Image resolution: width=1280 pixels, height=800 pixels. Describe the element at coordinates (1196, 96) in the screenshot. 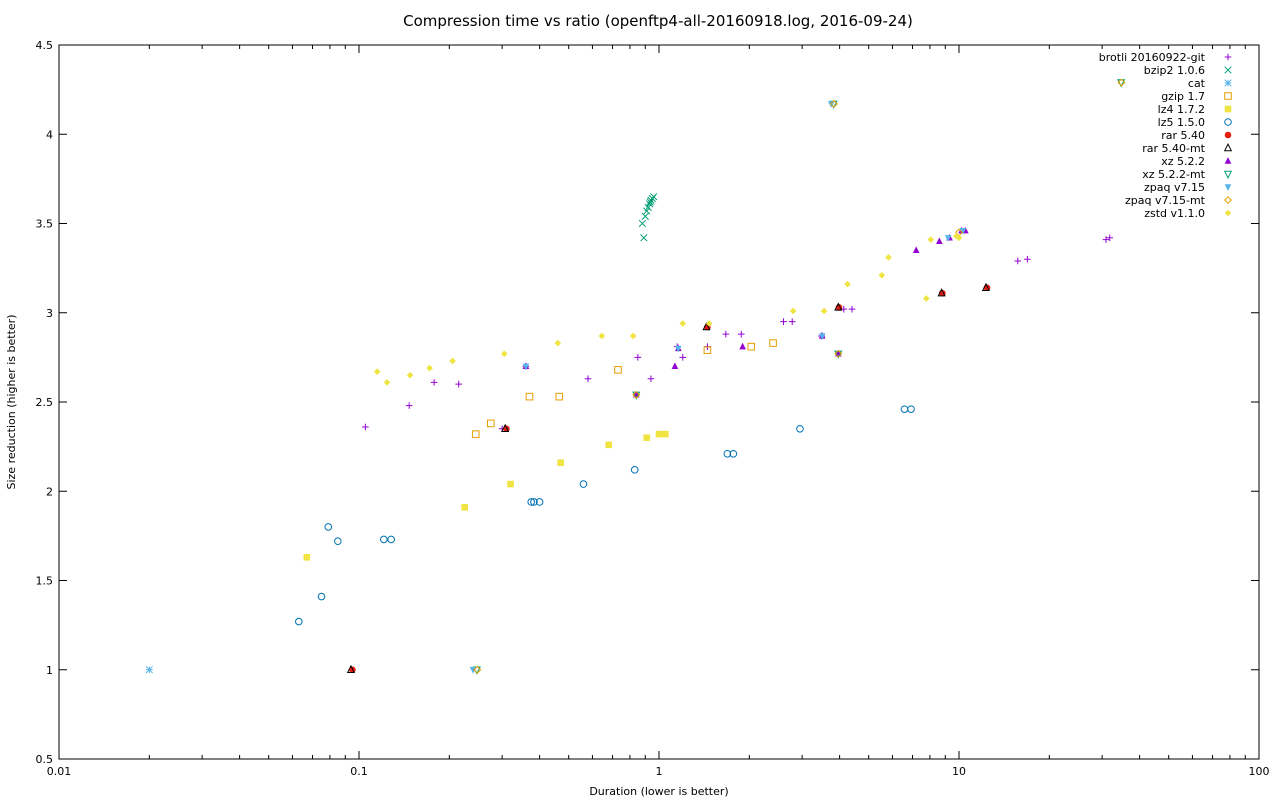

I see `legend-item: gzip 1.7` at that location.